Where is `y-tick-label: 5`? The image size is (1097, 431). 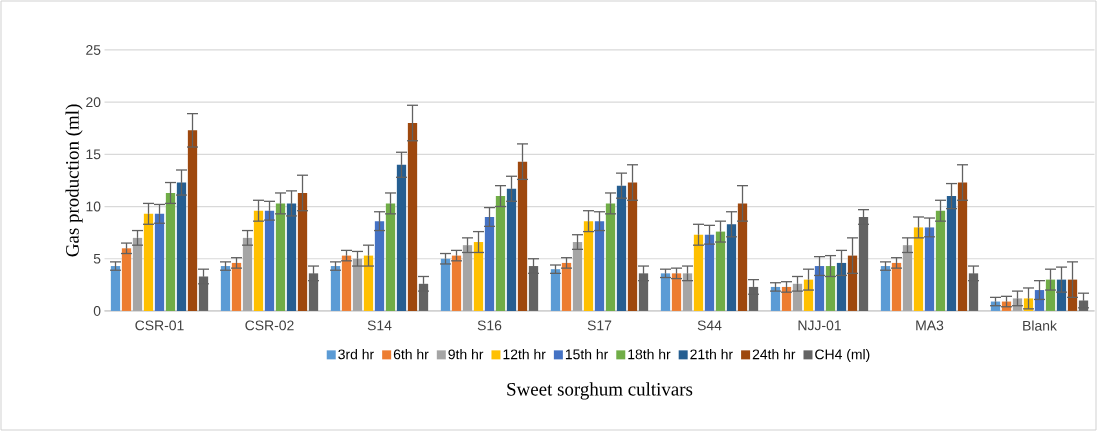 y-tick-label: 5 is located at coordinates (97, 258).